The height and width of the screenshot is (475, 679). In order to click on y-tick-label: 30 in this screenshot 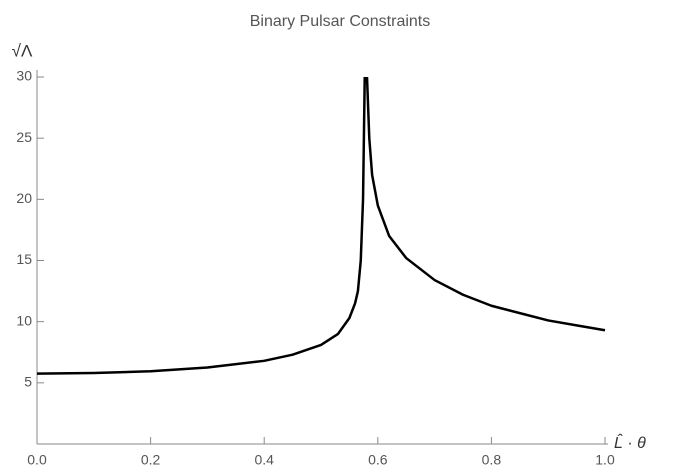, I will do `click(24, 76)`.